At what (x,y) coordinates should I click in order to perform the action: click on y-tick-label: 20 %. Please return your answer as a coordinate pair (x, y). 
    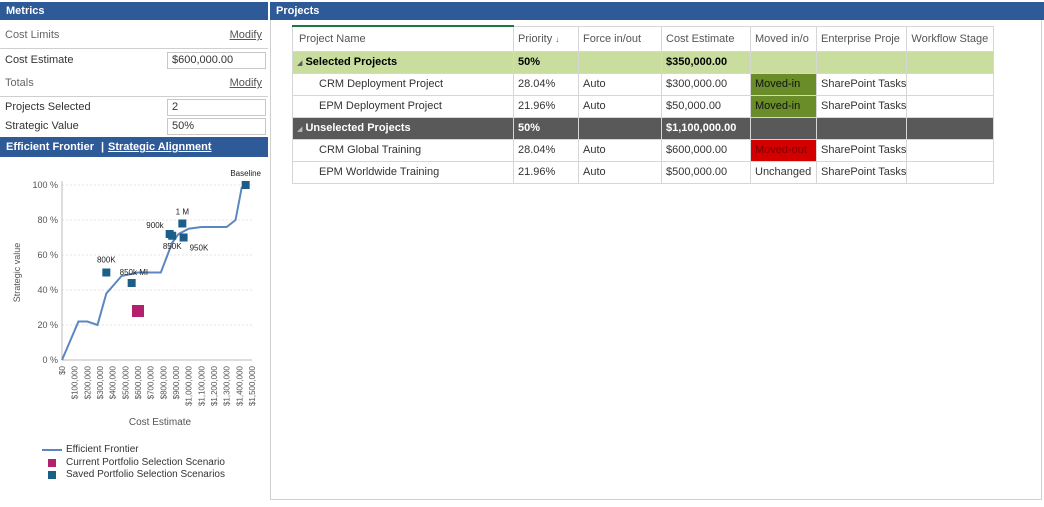
    Looking at the image, I should click on (47, 325).